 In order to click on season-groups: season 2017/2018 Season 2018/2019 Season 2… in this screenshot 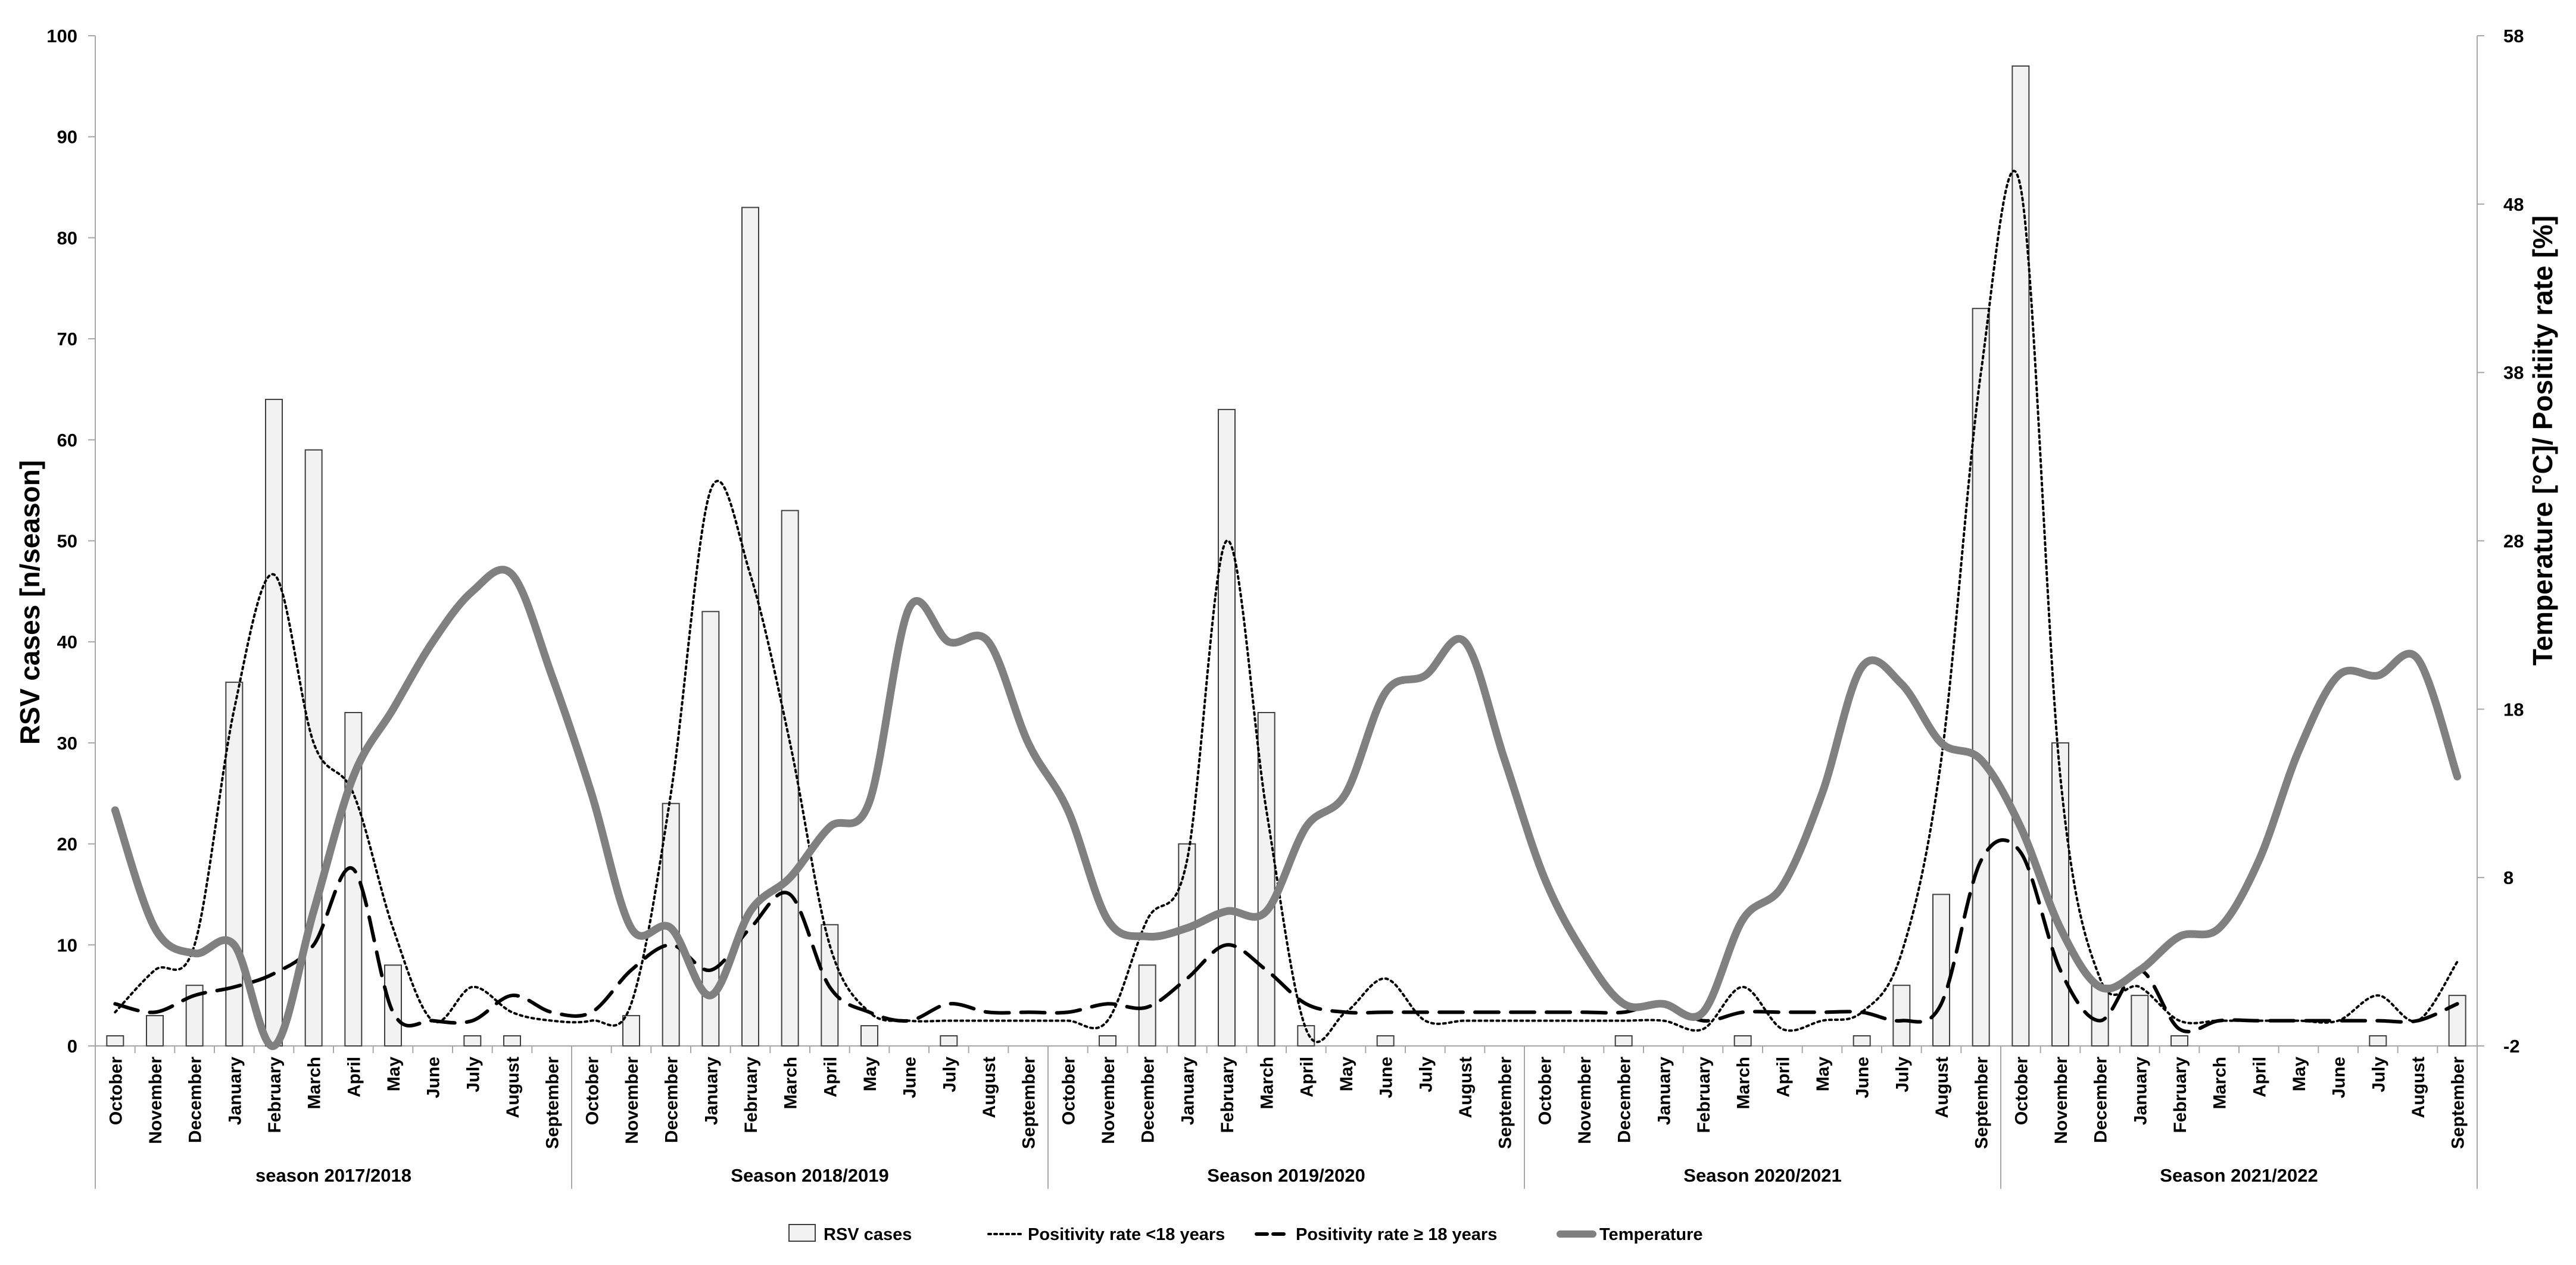, I will do `click(1286, 1117)`.